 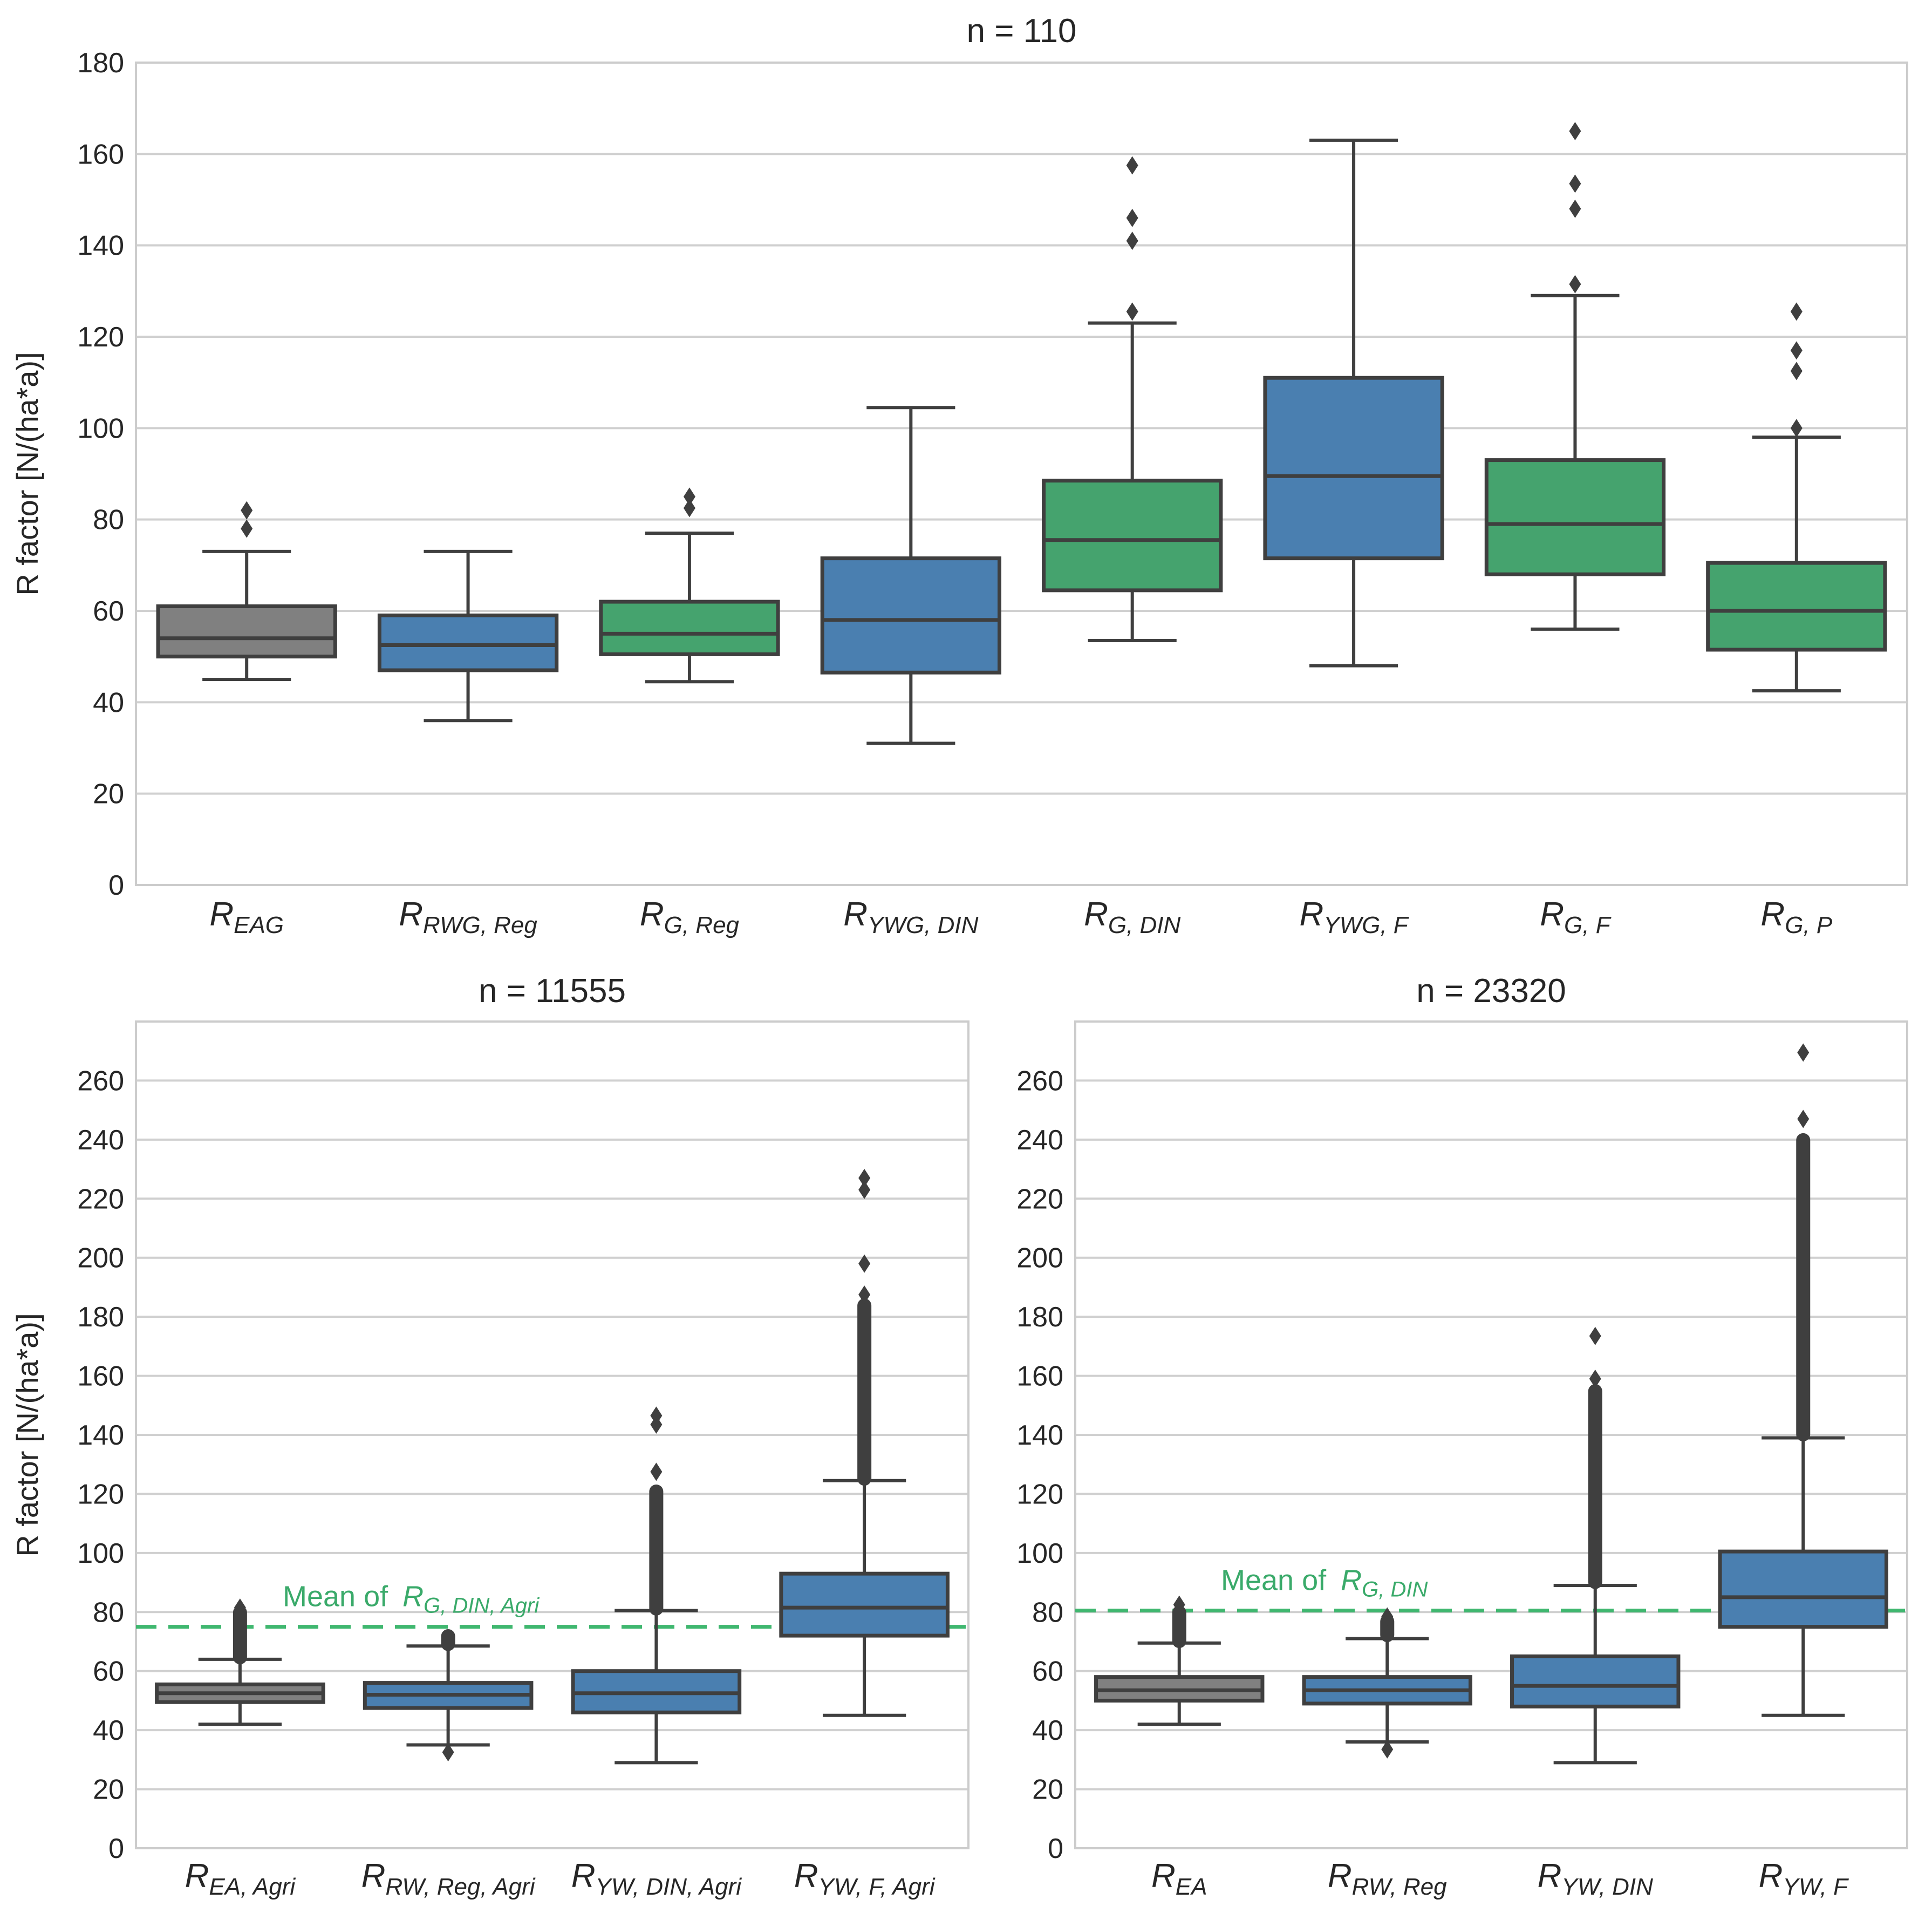 I want to click on mean-annotation: Mean of RG, DIN, so click(x=1324, y=1583).